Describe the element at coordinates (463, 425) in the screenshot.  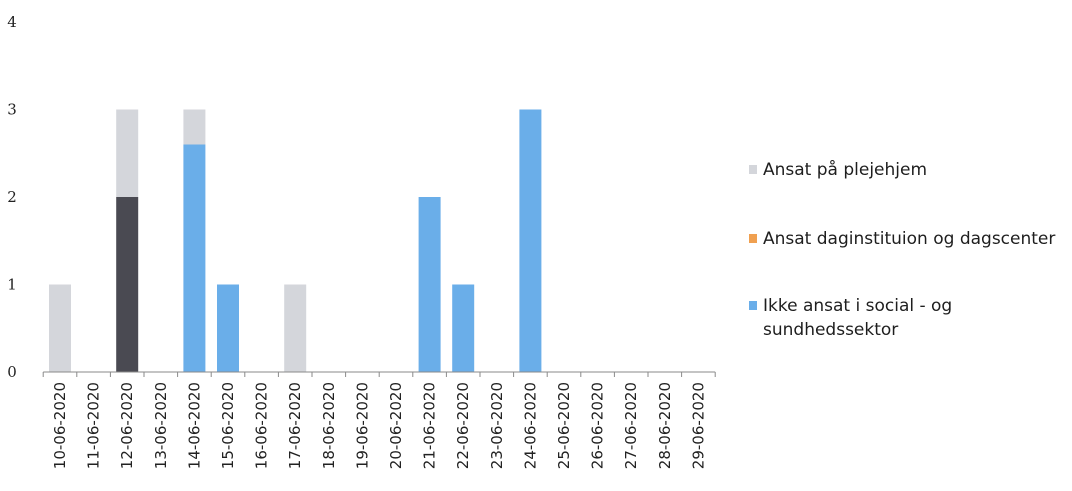
I see `x-tick-label: 22-06-2020` at that location.